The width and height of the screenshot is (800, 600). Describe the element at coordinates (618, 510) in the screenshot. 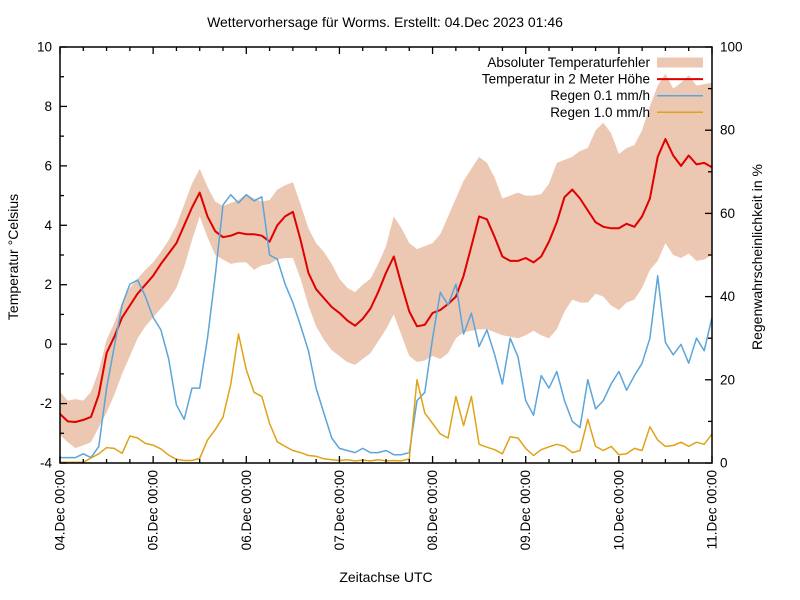

I see `x-tick-label: 10.Dec 00:00` at that location.